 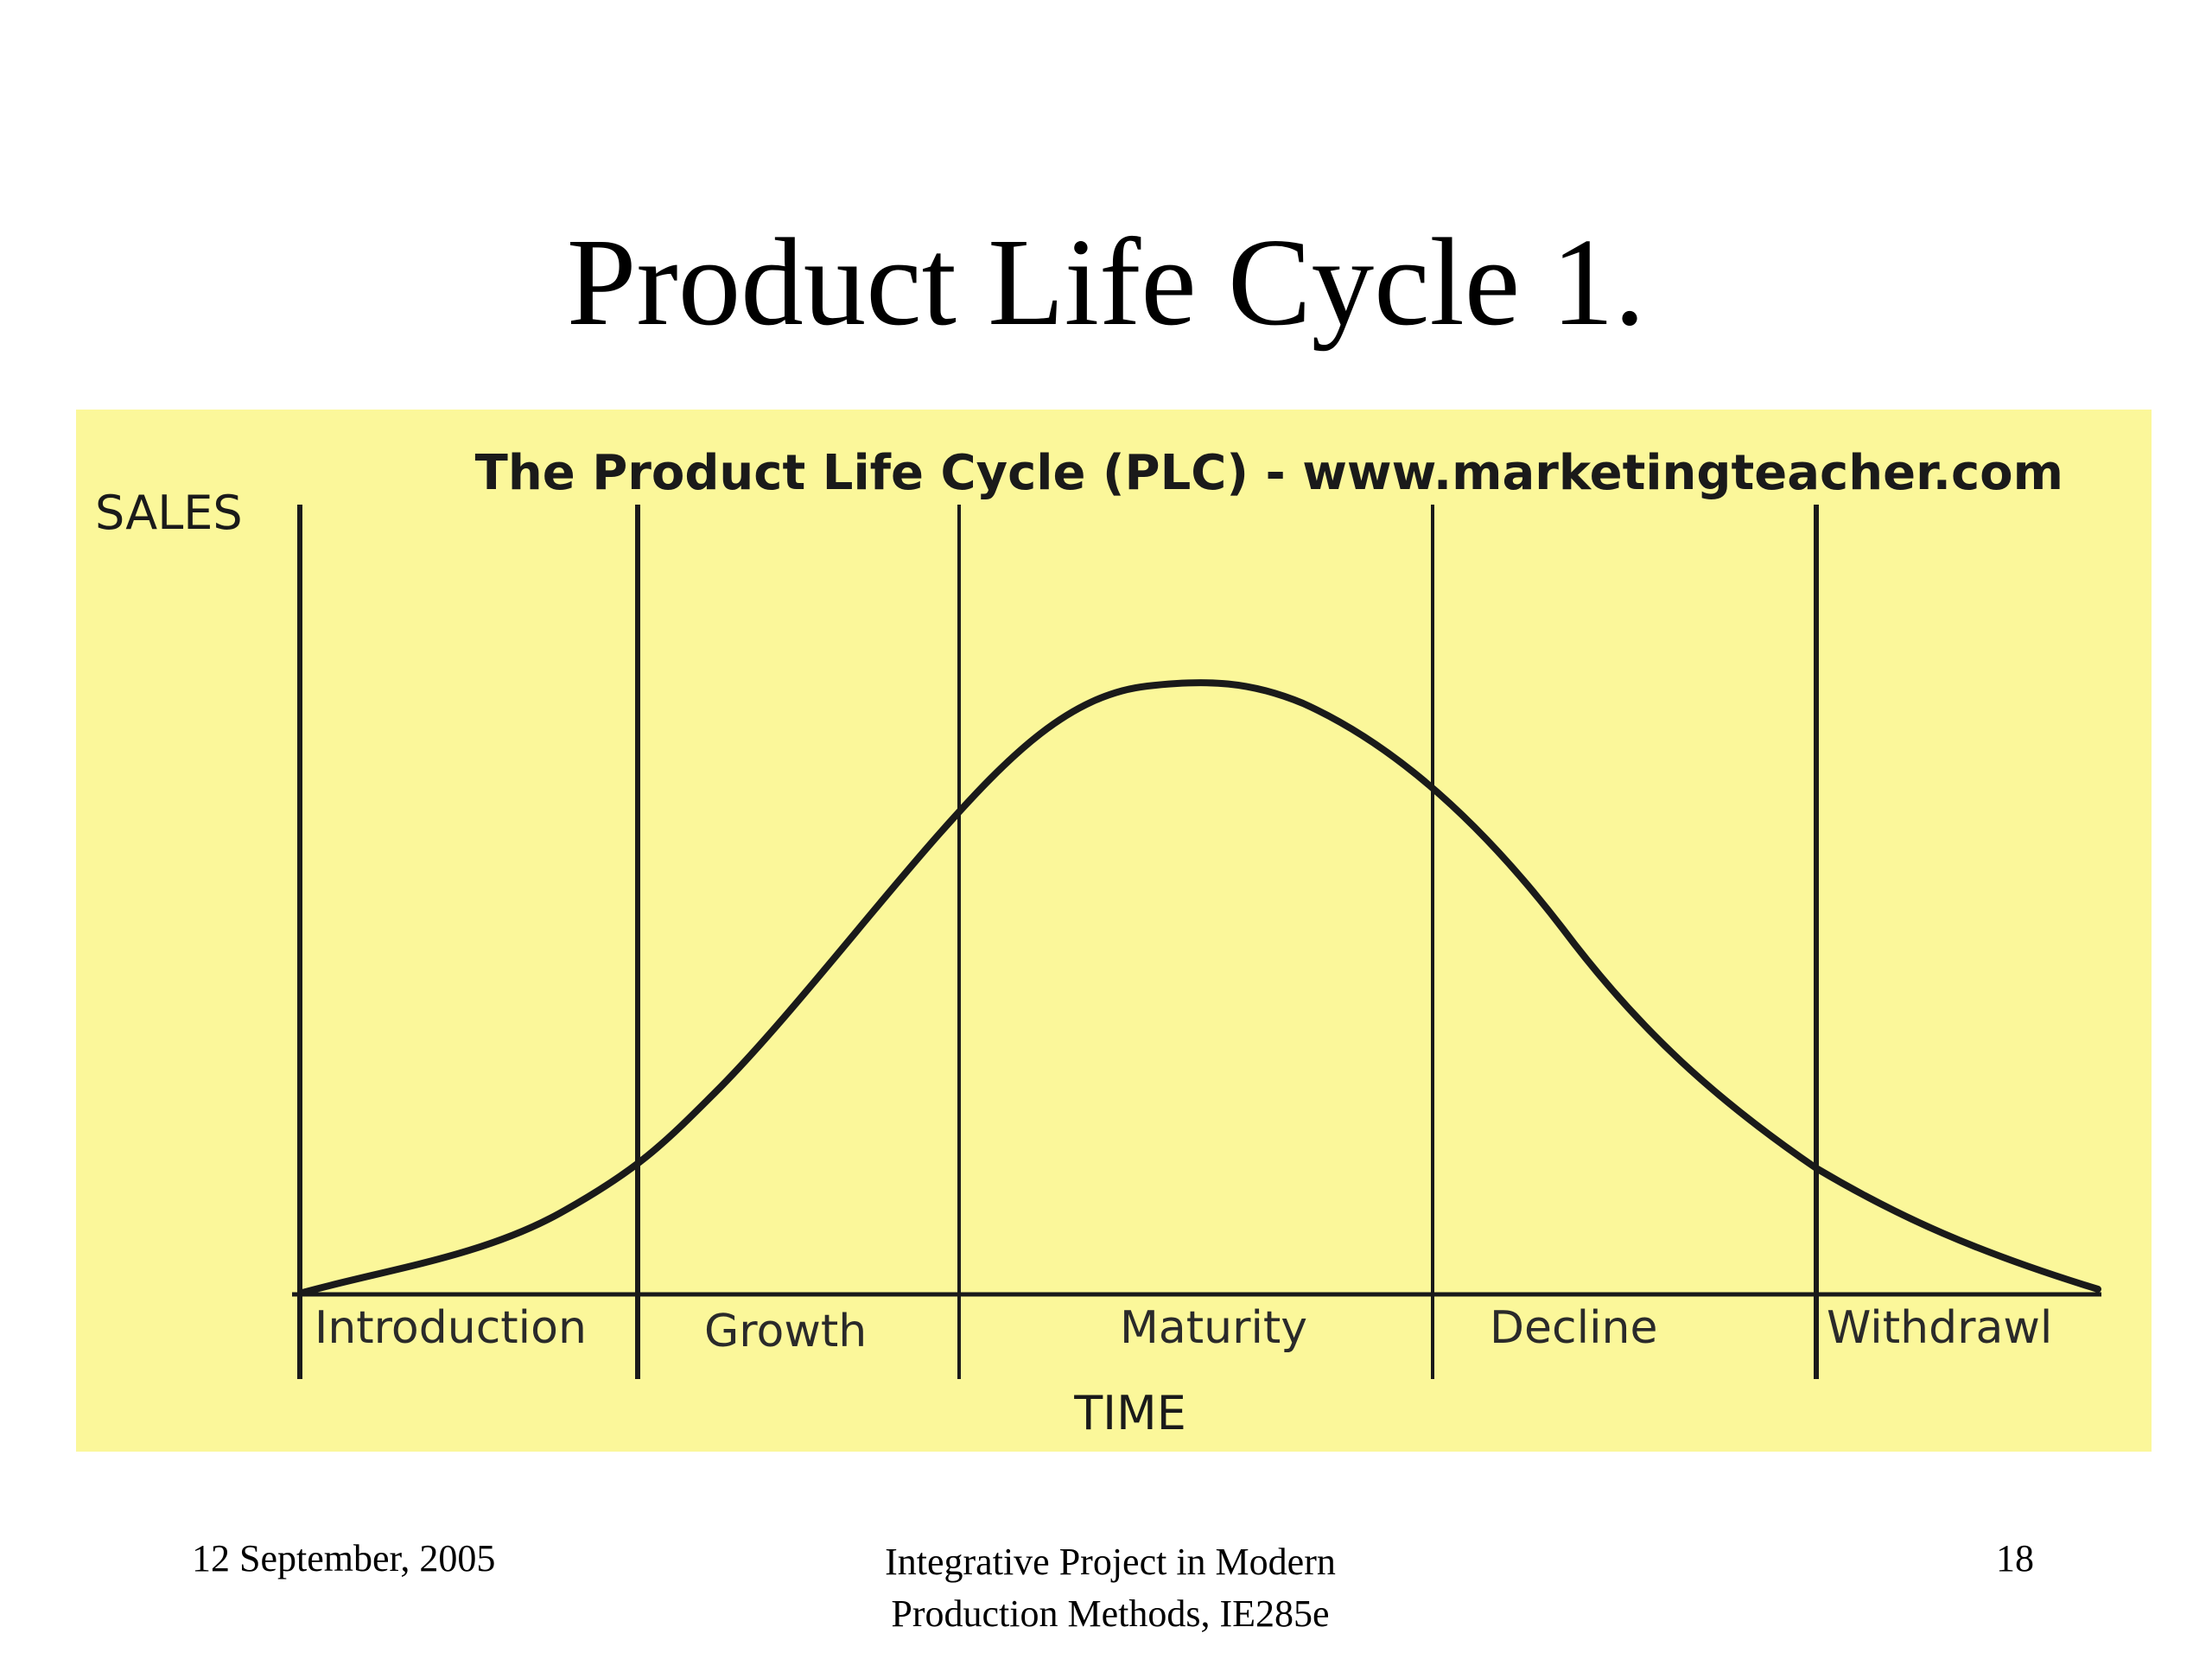 What do you see at coordinates (1573, 1328) in the screenshot?
I see `stage-label-decline: Decline` at bounding box center [1573, 1328].